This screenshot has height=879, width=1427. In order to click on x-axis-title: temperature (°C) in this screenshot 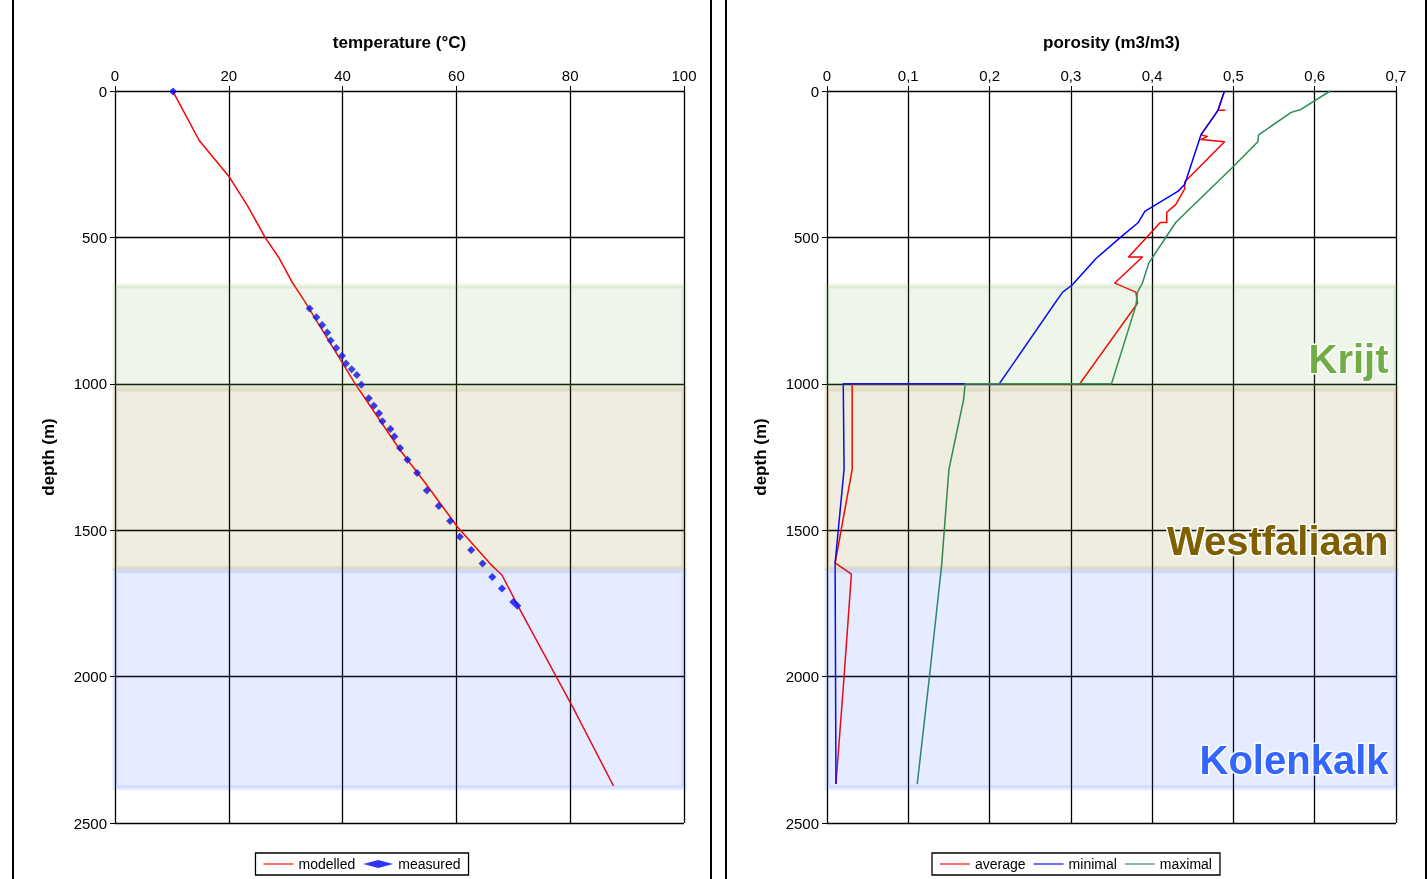, I will do `click(399, 42)`.